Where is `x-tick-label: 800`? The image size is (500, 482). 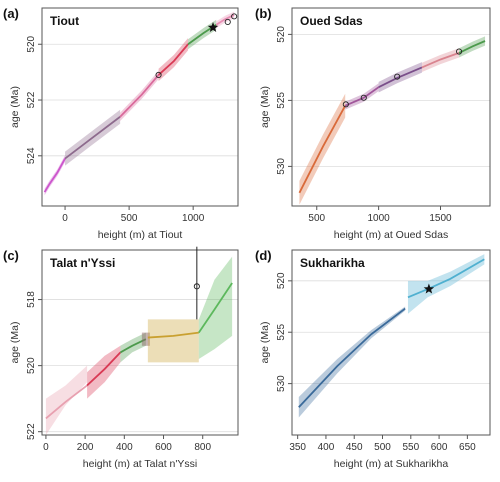 x-tick-label: 800 is located at coordinates (202, 447).